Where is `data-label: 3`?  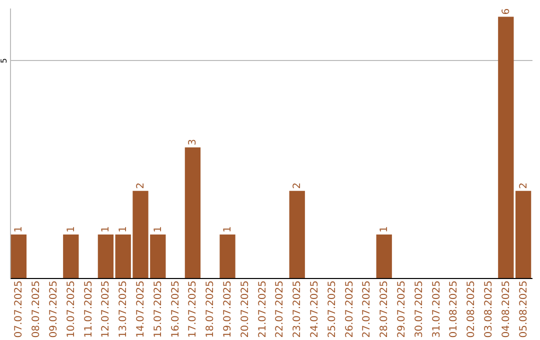
data-label: 3 is located at coordinates (193, 142).